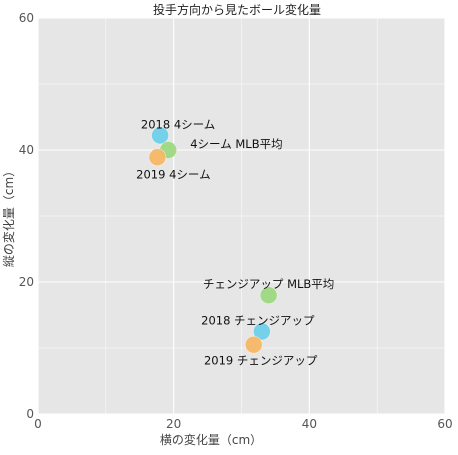 This screenshot has height=455, width=458. I want to click on y-tick-label: 20, so click(26, 282).